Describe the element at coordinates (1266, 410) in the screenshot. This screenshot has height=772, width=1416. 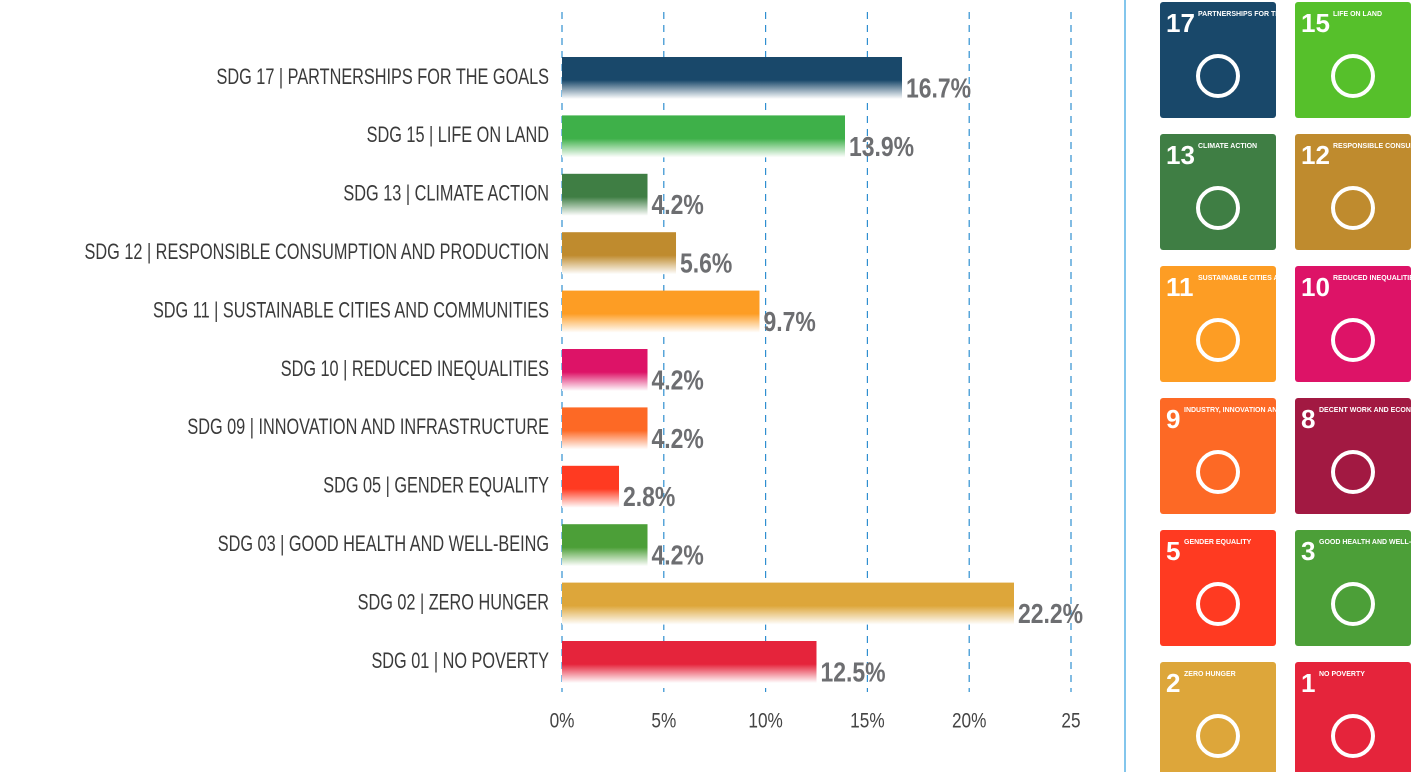
I see `sdg-tile-label: INDUSTRY, INNOVATION AND INFRASTRUCTURE` at that location.